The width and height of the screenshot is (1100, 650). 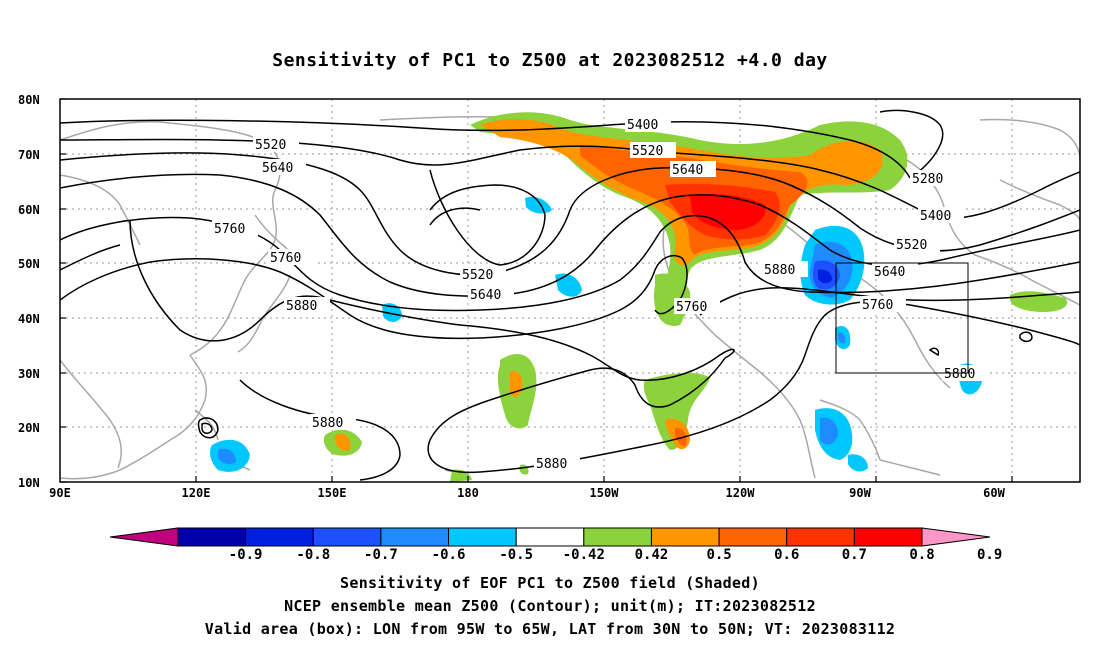 I want to click on lat-label: 20N, so click(x=29, y=428).